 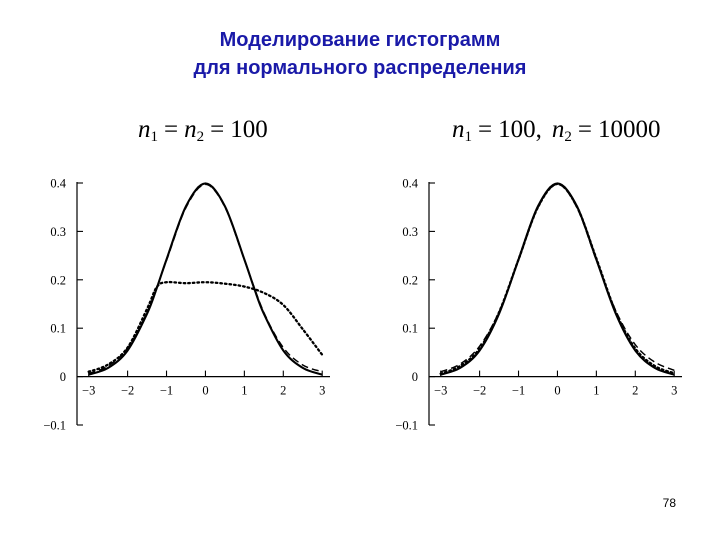 I want to click on slide-title-line-2: для нормального распределения, so click(x=360, y=68).